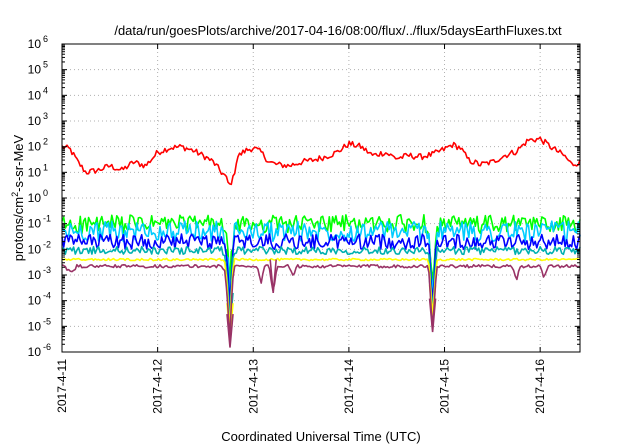 The height and width of the screenshot is (448, 640). Describe the element at coordinates (445, 386) in the screenshot. I see `x-tick-label: 2017-4-15` at that location.